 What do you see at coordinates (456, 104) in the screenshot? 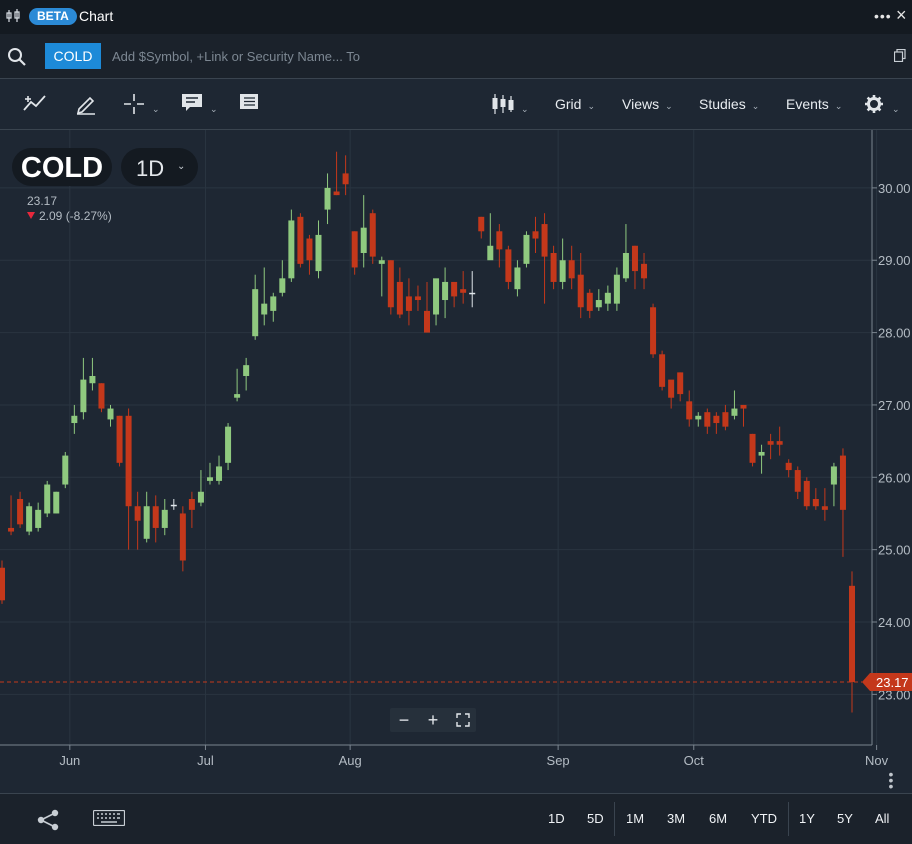
I see `chart-toolbar: ⌄ ⌄ ⌄ Grid ⌄ Views ⌄ Studies ⌄ Events ⌄ ⌄` at bounding box center [456, 104].